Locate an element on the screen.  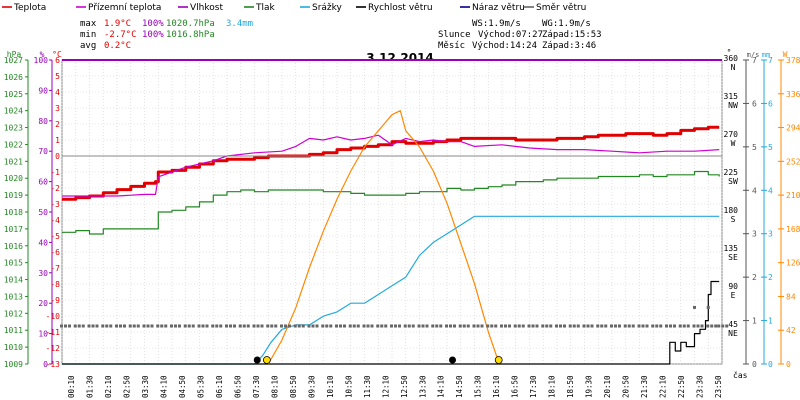
axis-ms-label-2: 2 is located at coordinates (754, 277).